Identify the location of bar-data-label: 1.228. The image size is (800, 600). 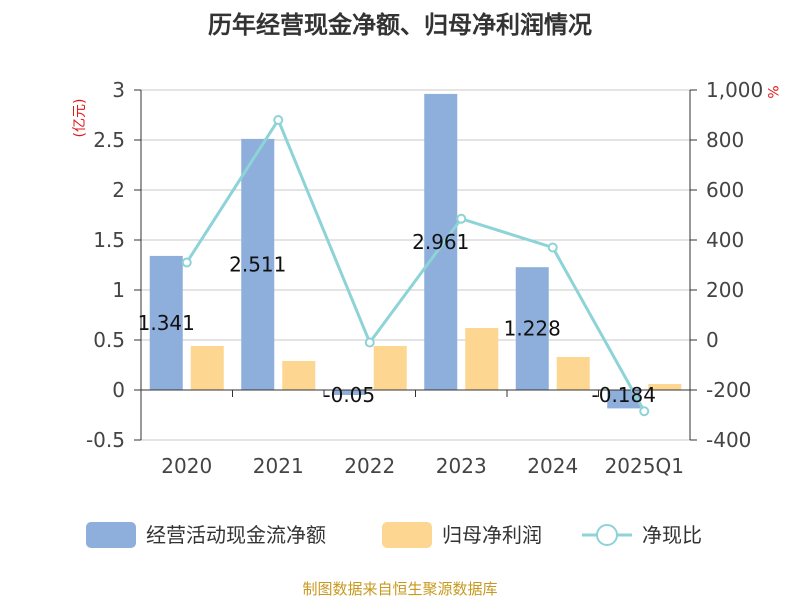
(532, 329).